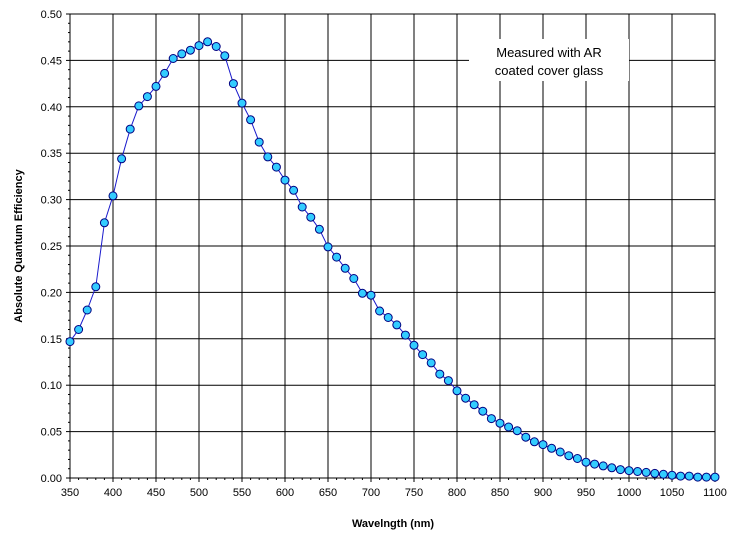  Describe the element at coordinates (549, 52) in the screenshot. I see `annotation-line-1: Measured with AR` at that location.